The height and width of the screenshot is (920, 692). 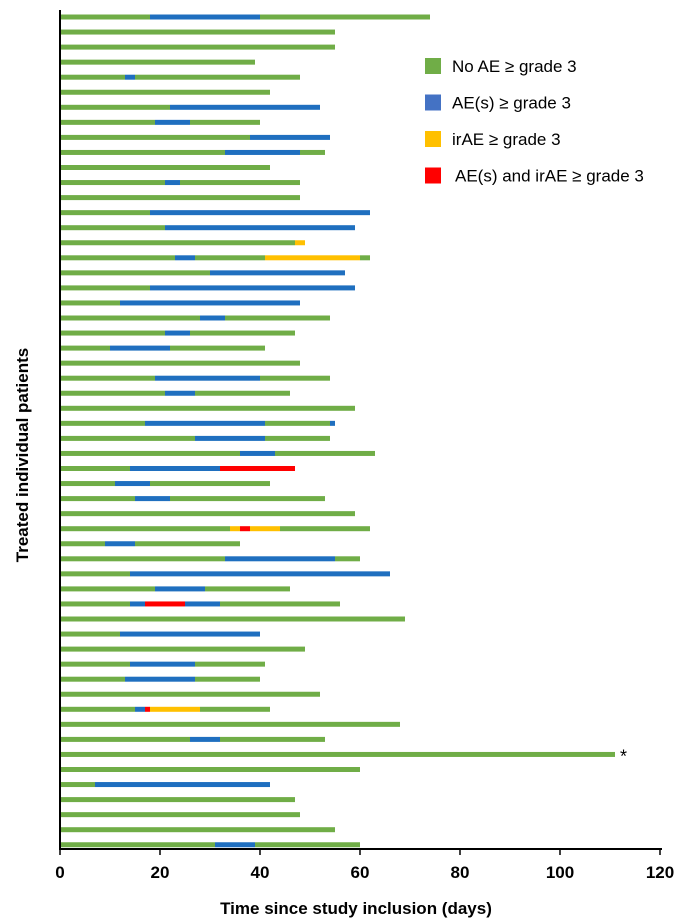 I want to click on x-tick-label: 0, so click(x=59, y=872).